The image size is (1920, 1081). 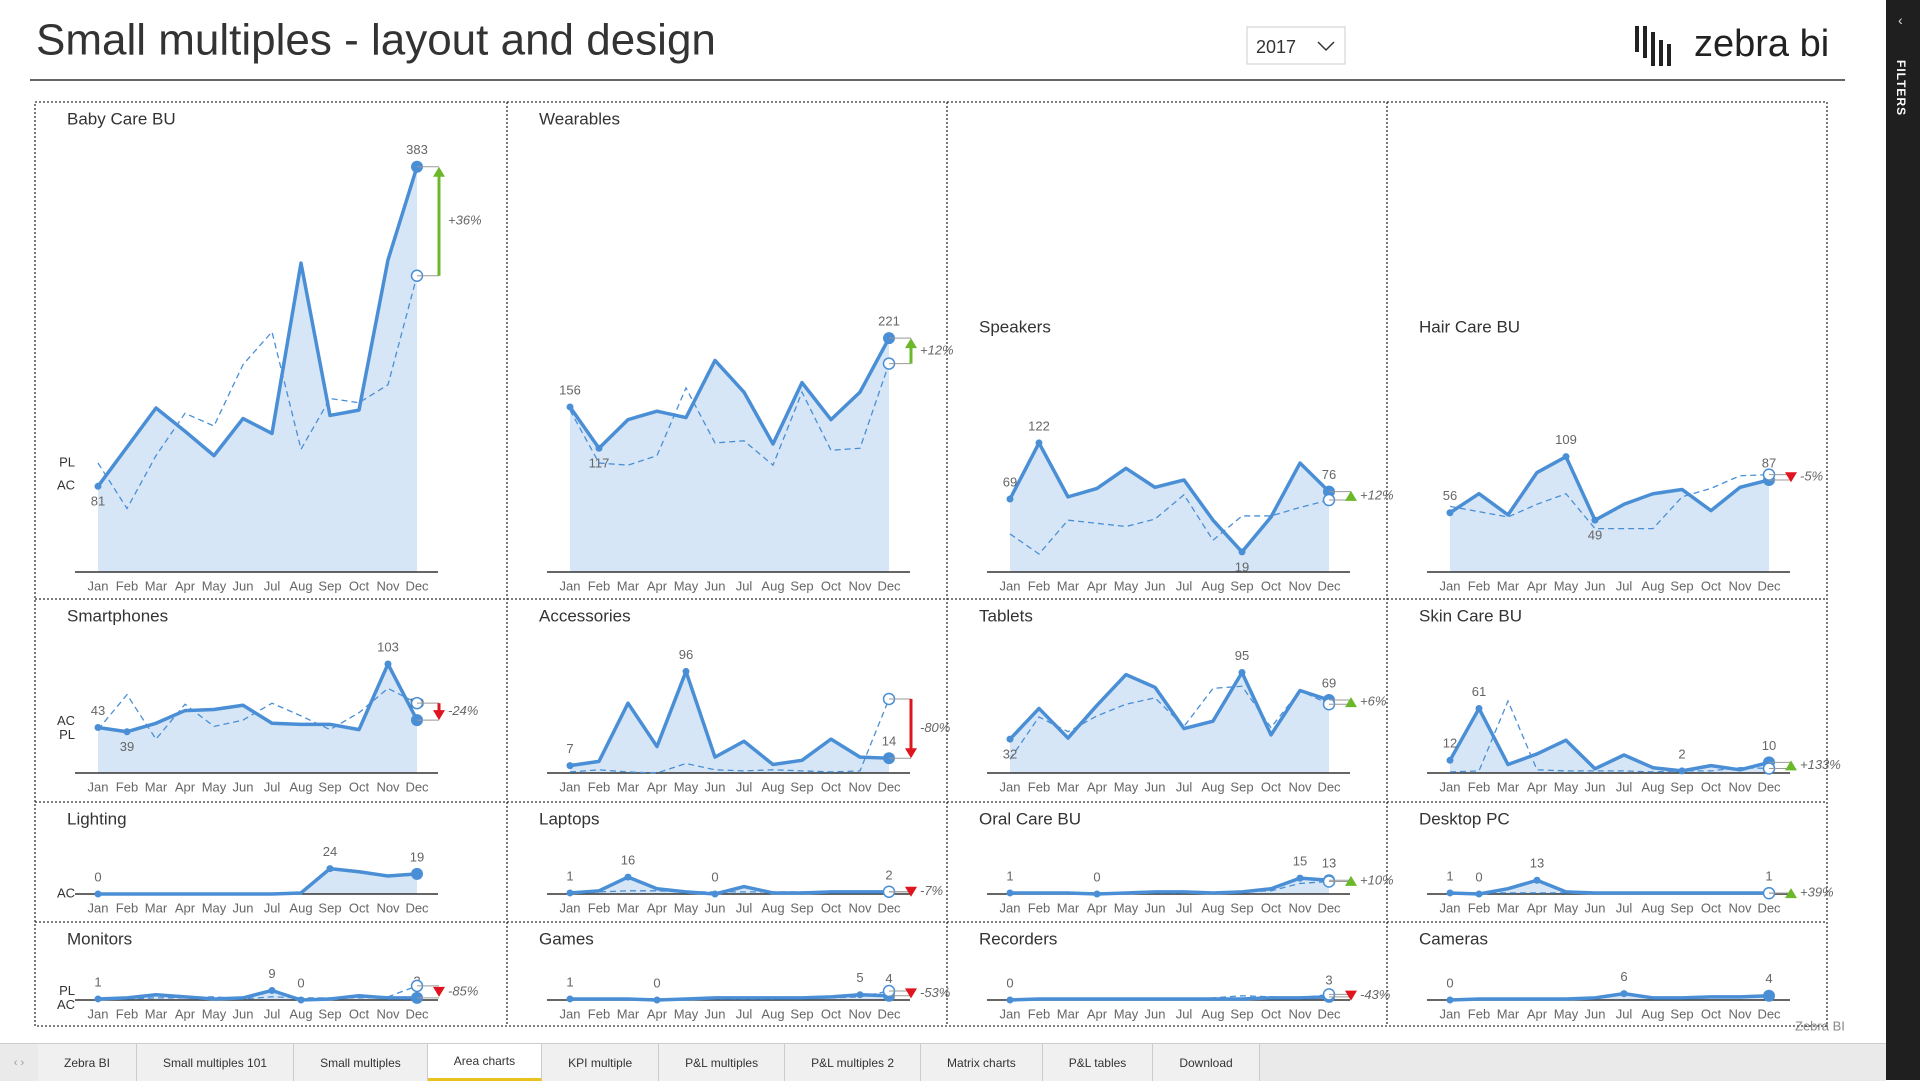 I want to click on data-label: 4, so click(x=888, y=978).